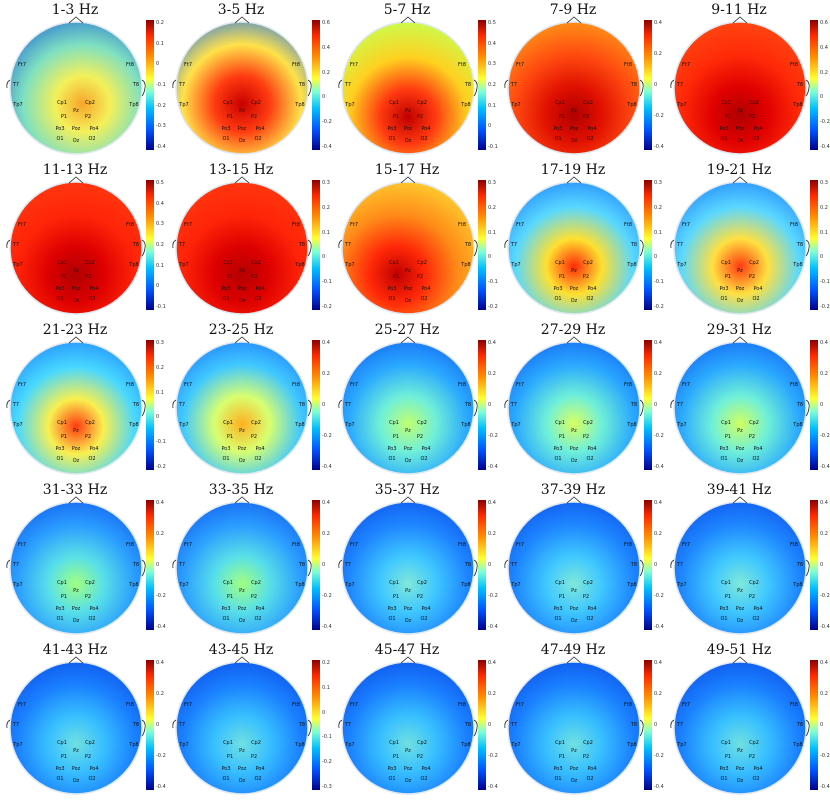 The image size is (830, 801). Describe the element at coordinates (482, 85) in the screenshot. I see `colorbar` at that location.